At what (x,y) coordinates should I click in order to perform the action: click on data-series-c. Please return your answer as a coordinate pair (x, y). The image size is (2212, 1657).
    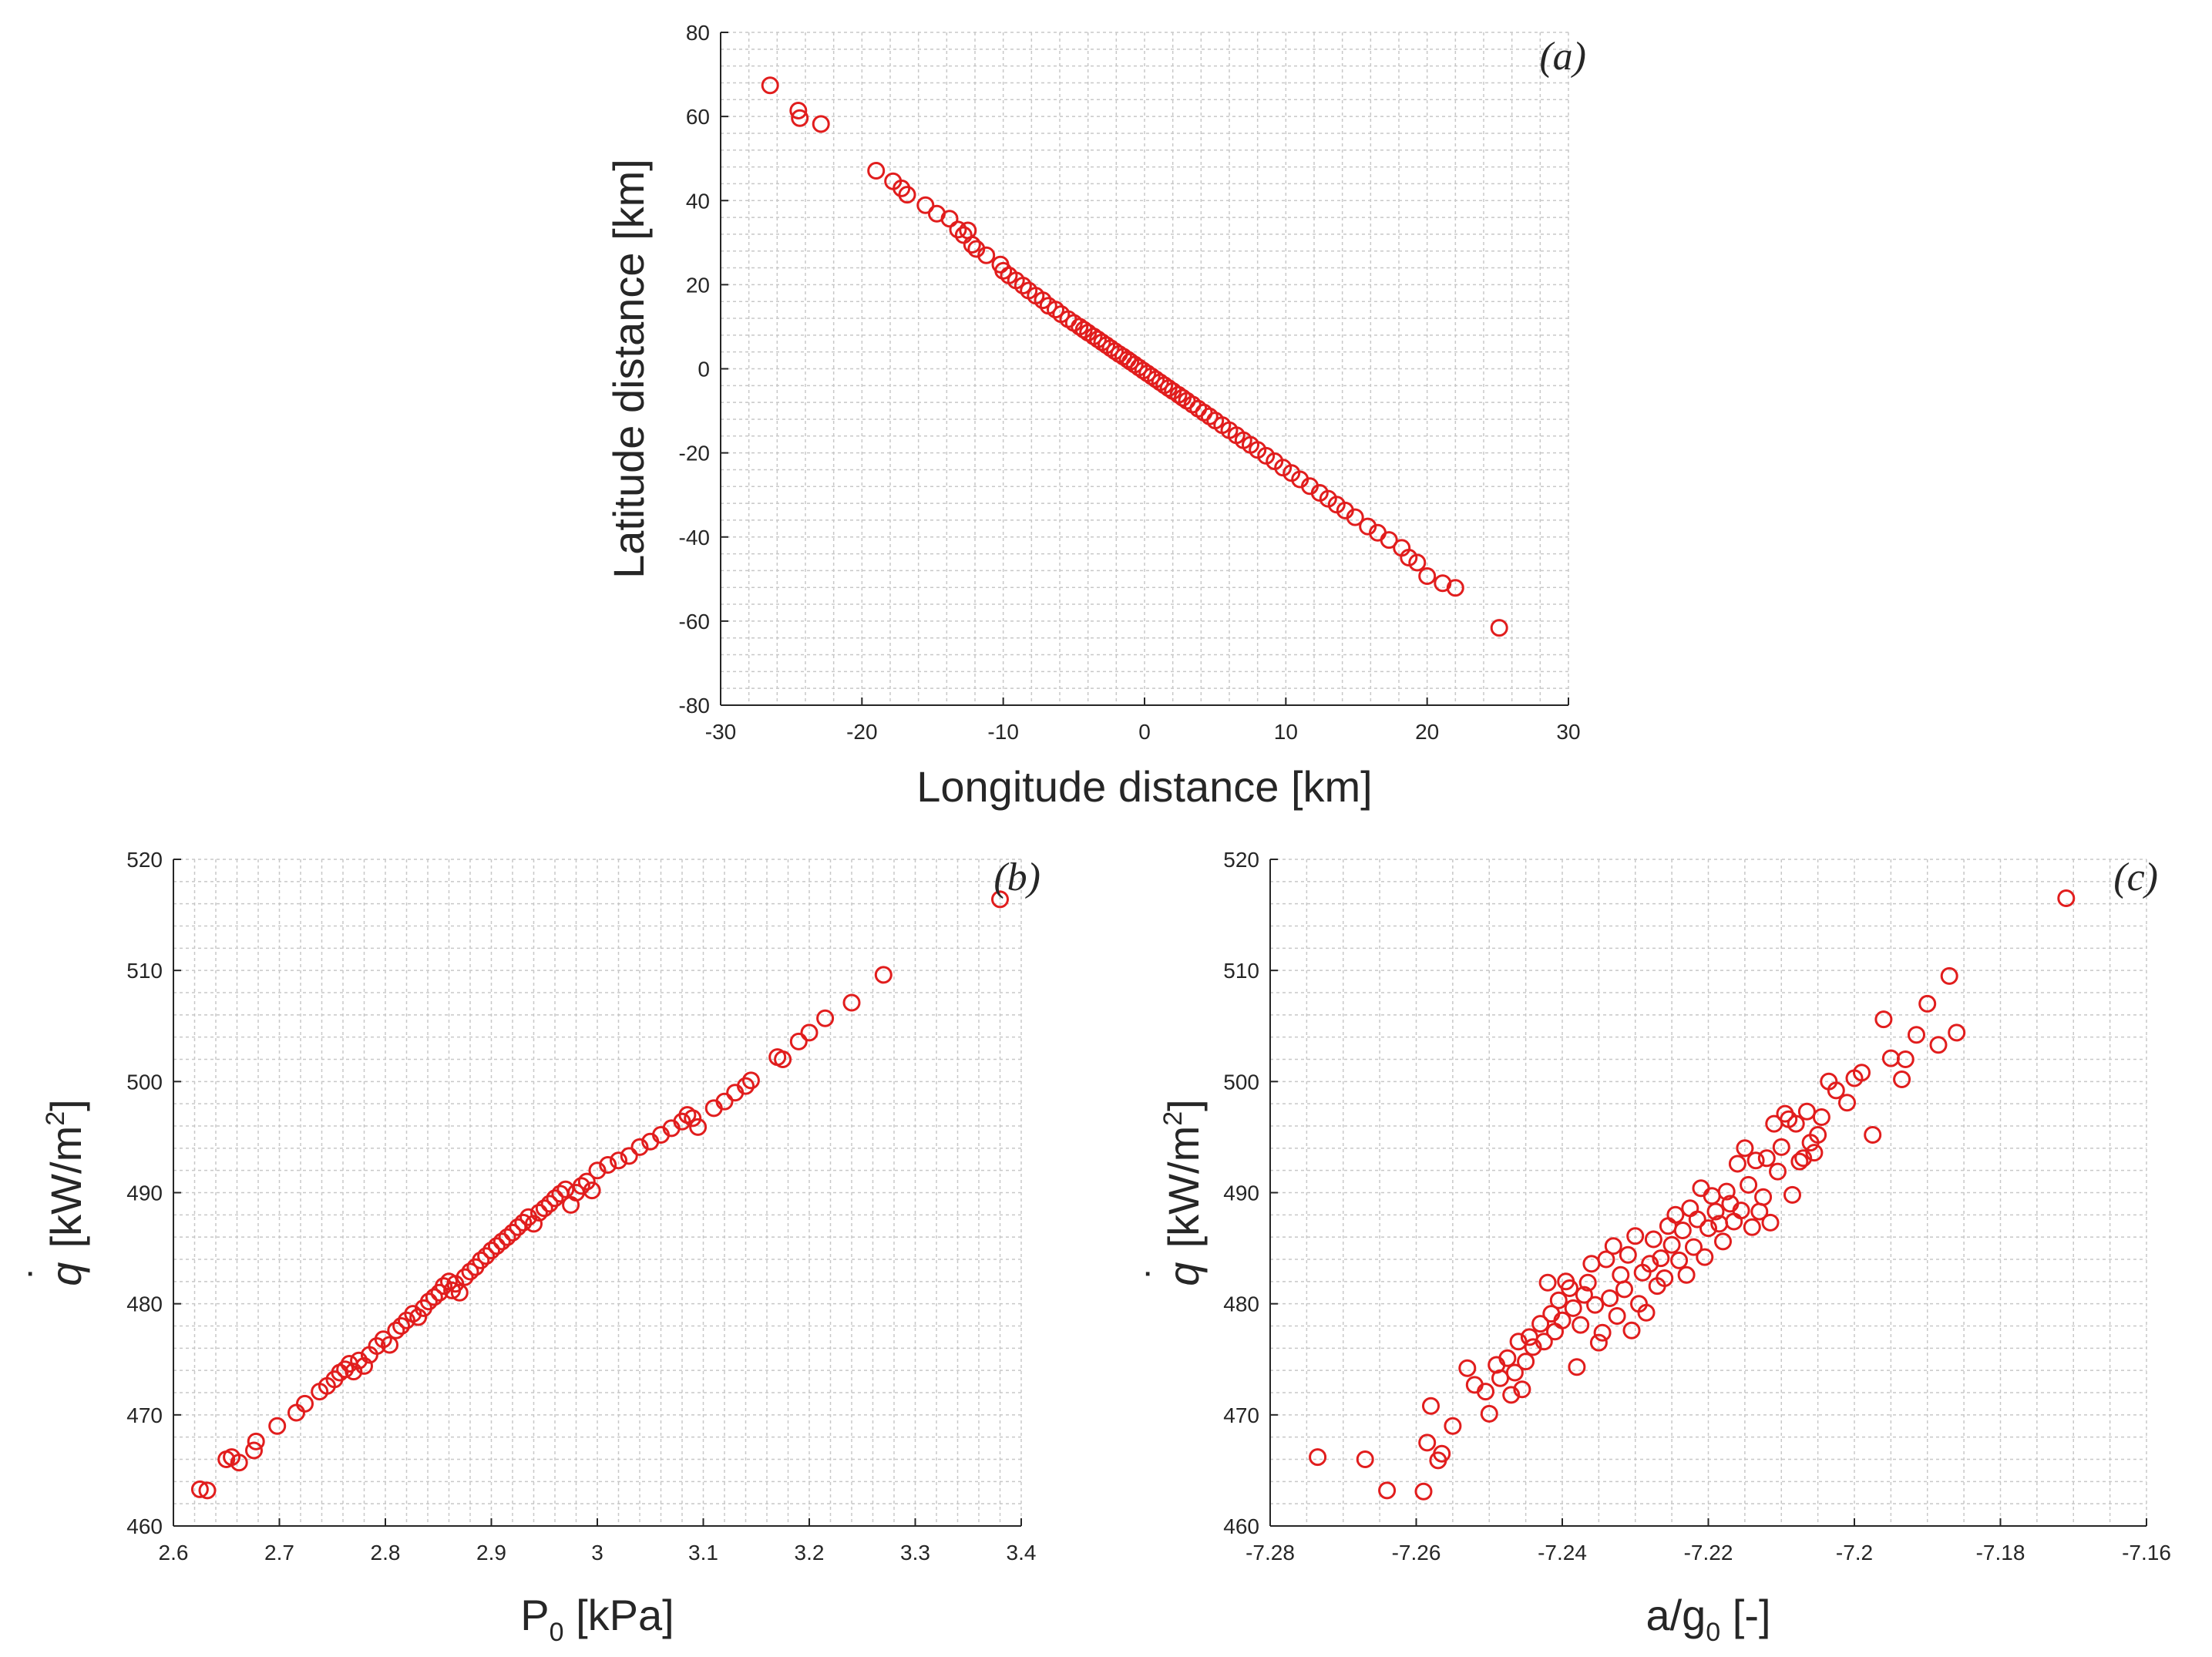
    Looking at the image, I should click on (1692, 1195).